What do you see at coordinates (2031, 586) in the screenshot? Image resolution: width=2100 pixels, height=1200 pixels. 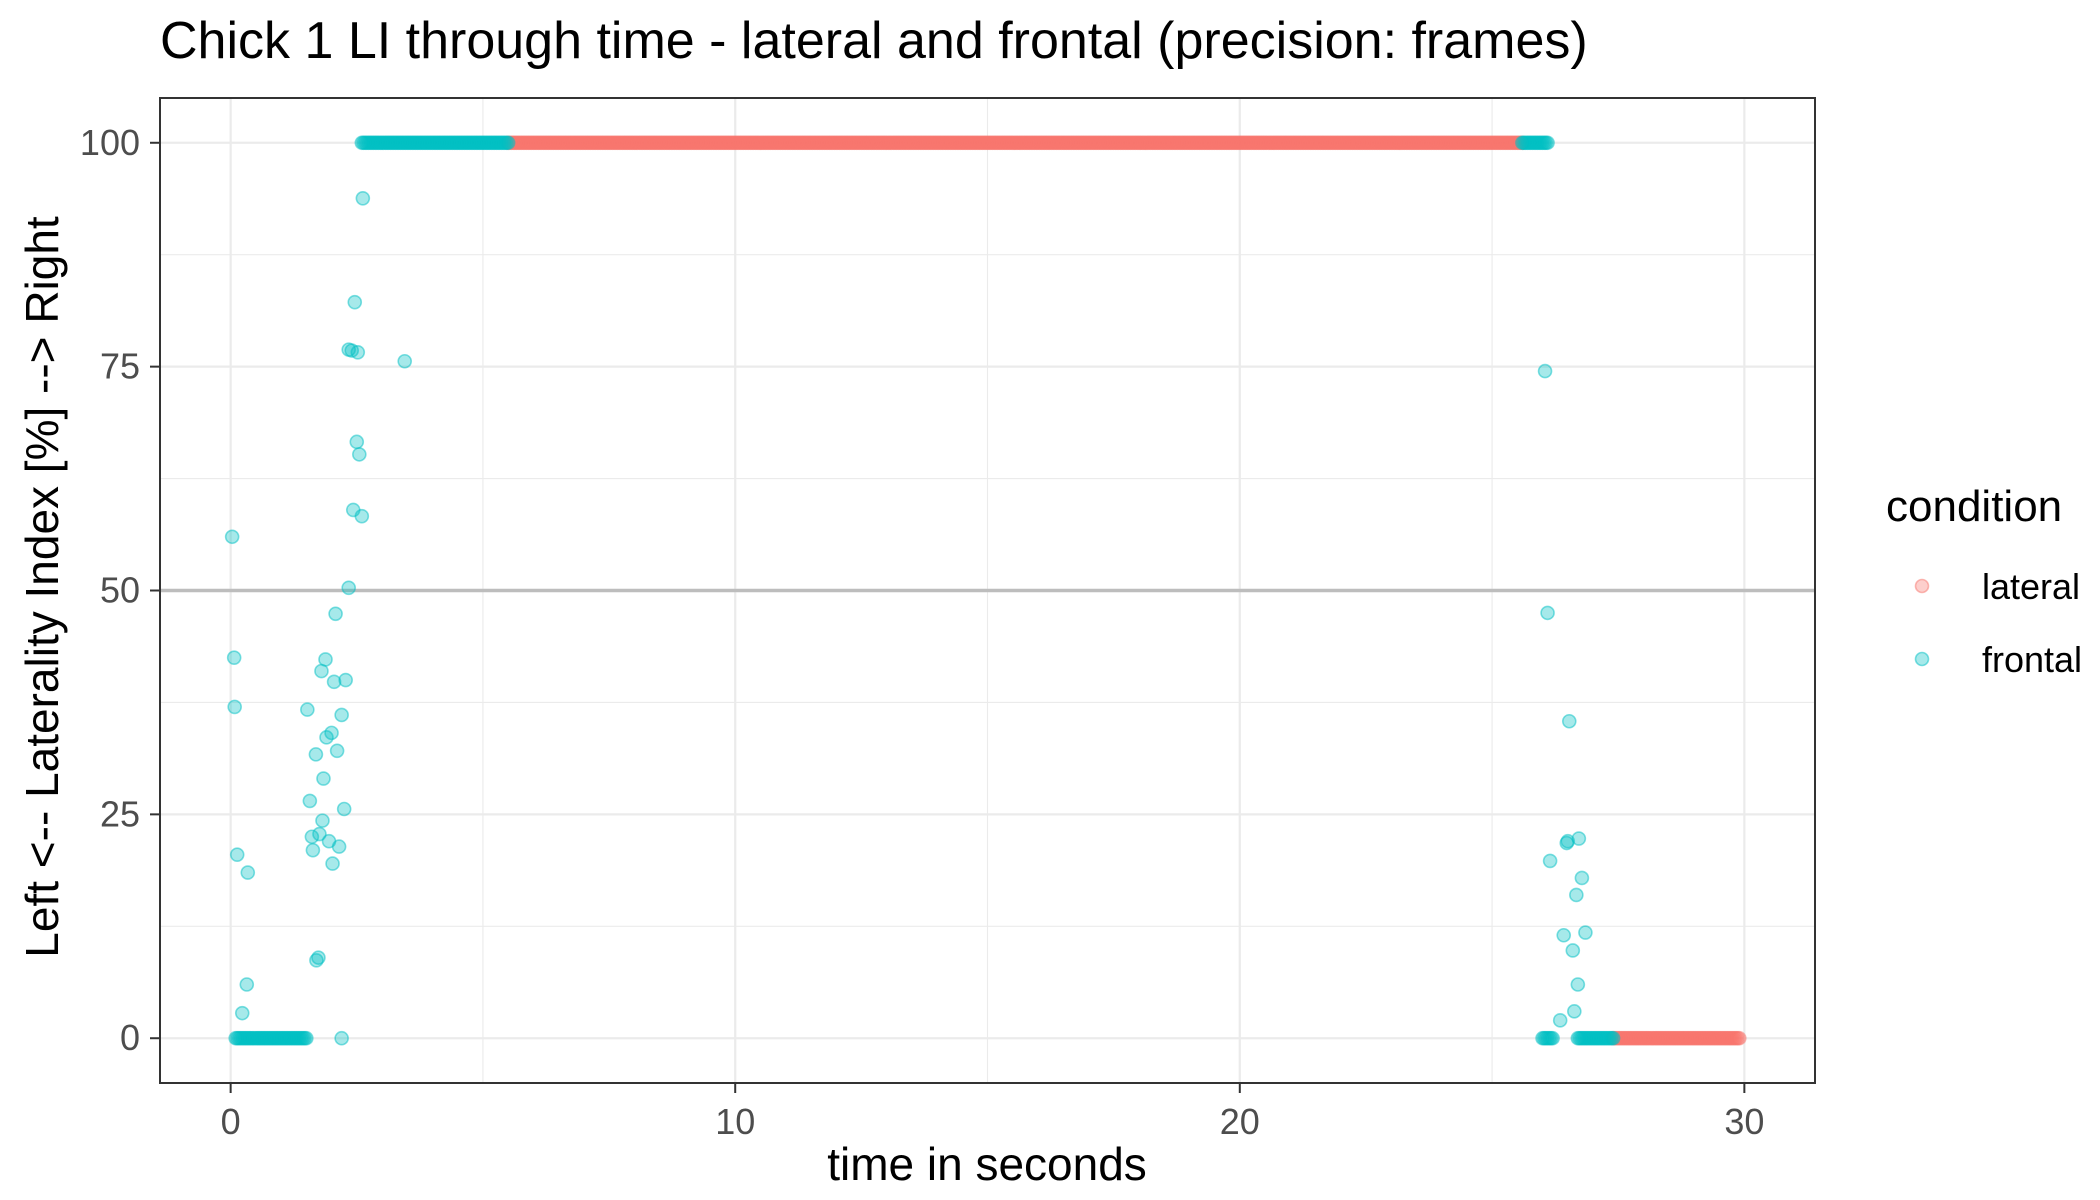 I see `legend-label-lateral: lateral` at bounding box center [2031, 586].